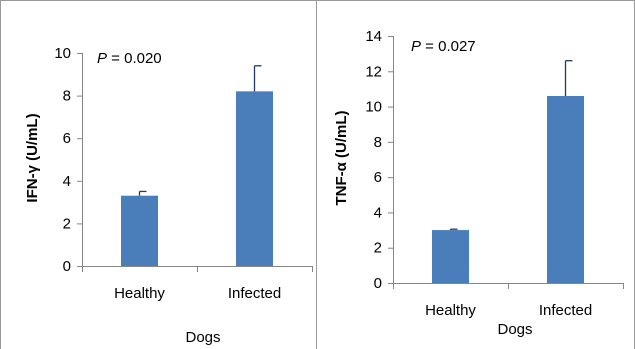  Describe the element at coordinates (254, 293) in the screenshot. I see `x-tick-label-infected-ifn: Infected` at that location.